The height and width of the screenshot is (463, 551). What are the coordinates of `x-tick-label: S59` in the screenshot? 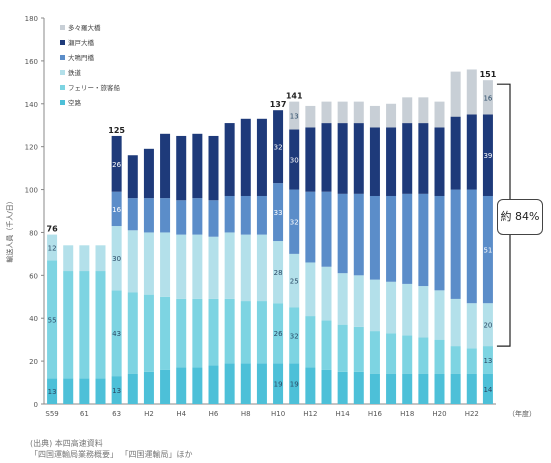 It's located at (51, 414).